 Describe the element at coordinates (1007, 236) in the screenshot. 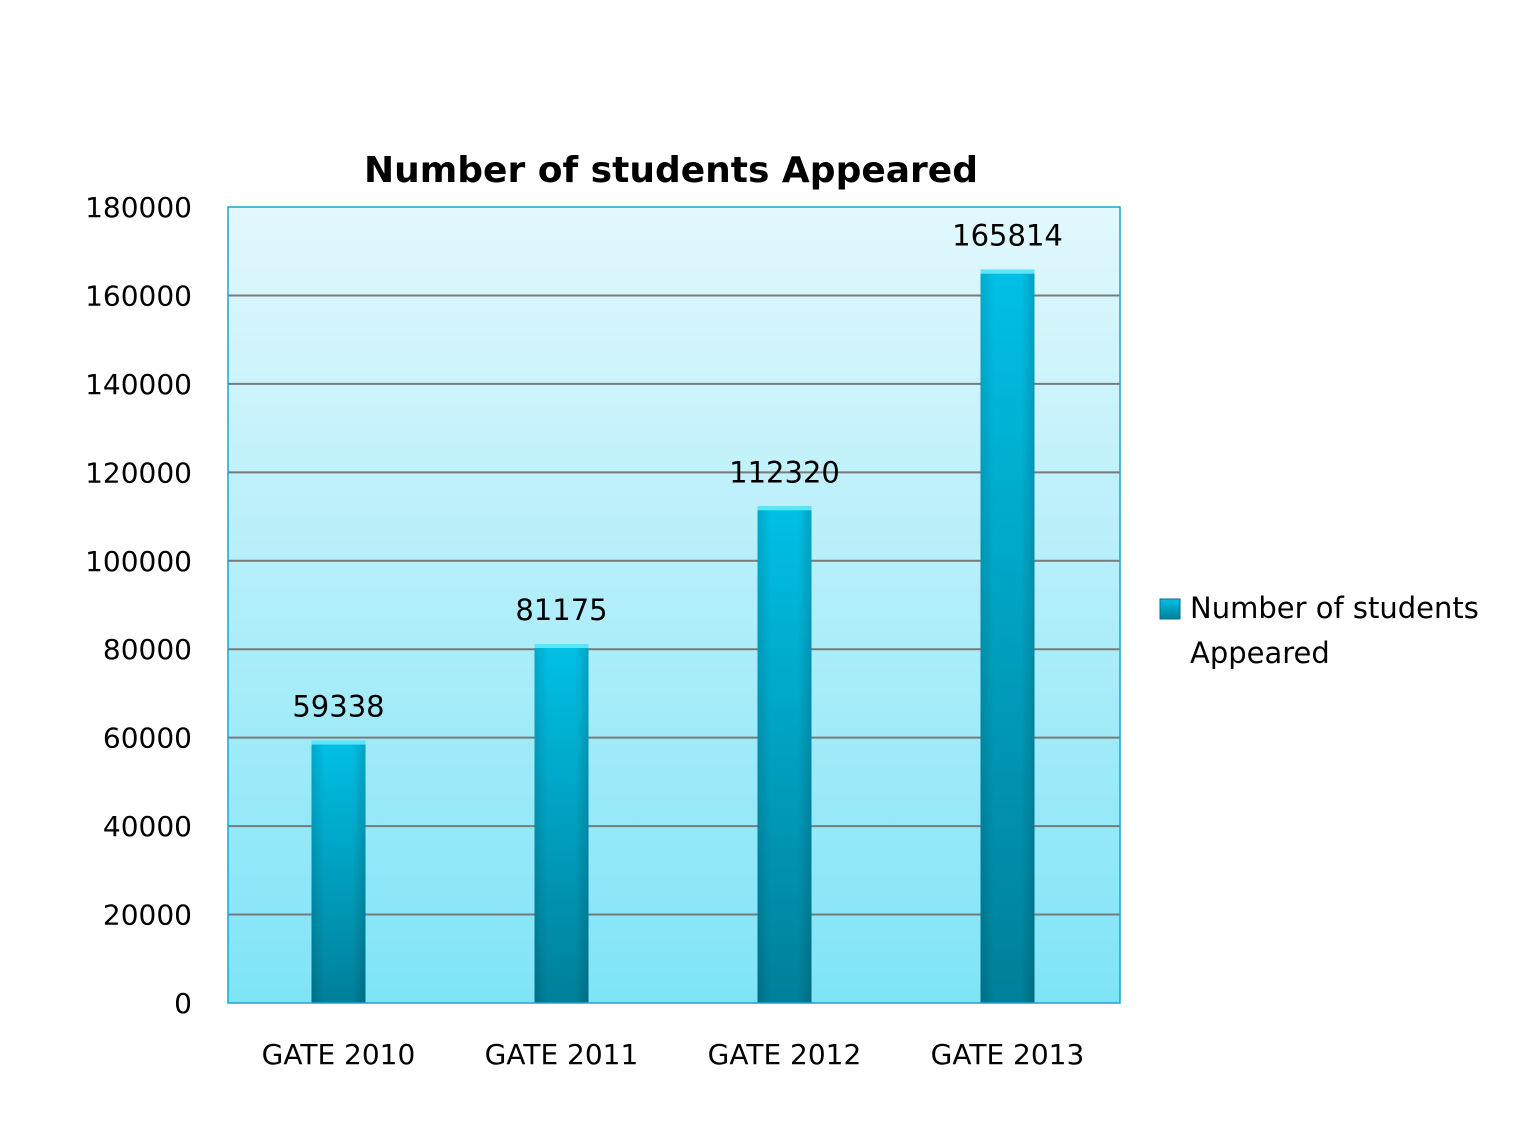

I see `data-label: 165814` at that location.